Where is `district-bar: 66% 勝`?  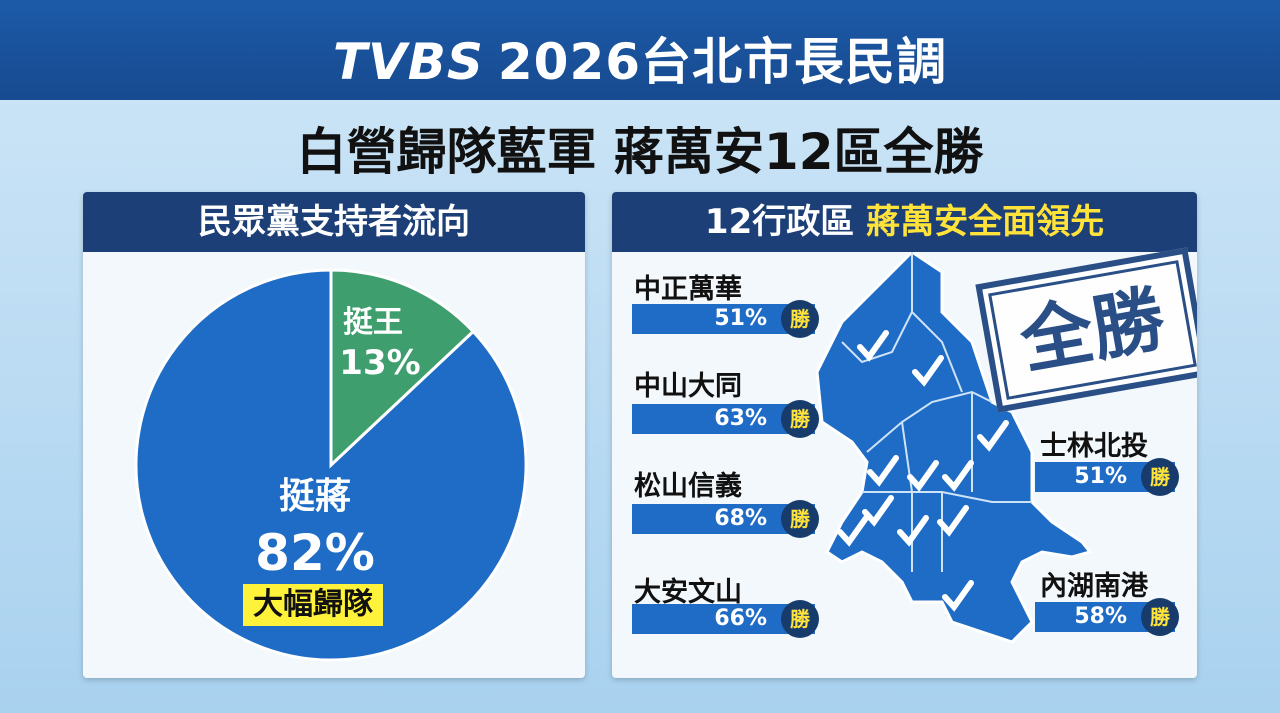 district-bar: 66% 勝 is located at coordinates (725, 619).